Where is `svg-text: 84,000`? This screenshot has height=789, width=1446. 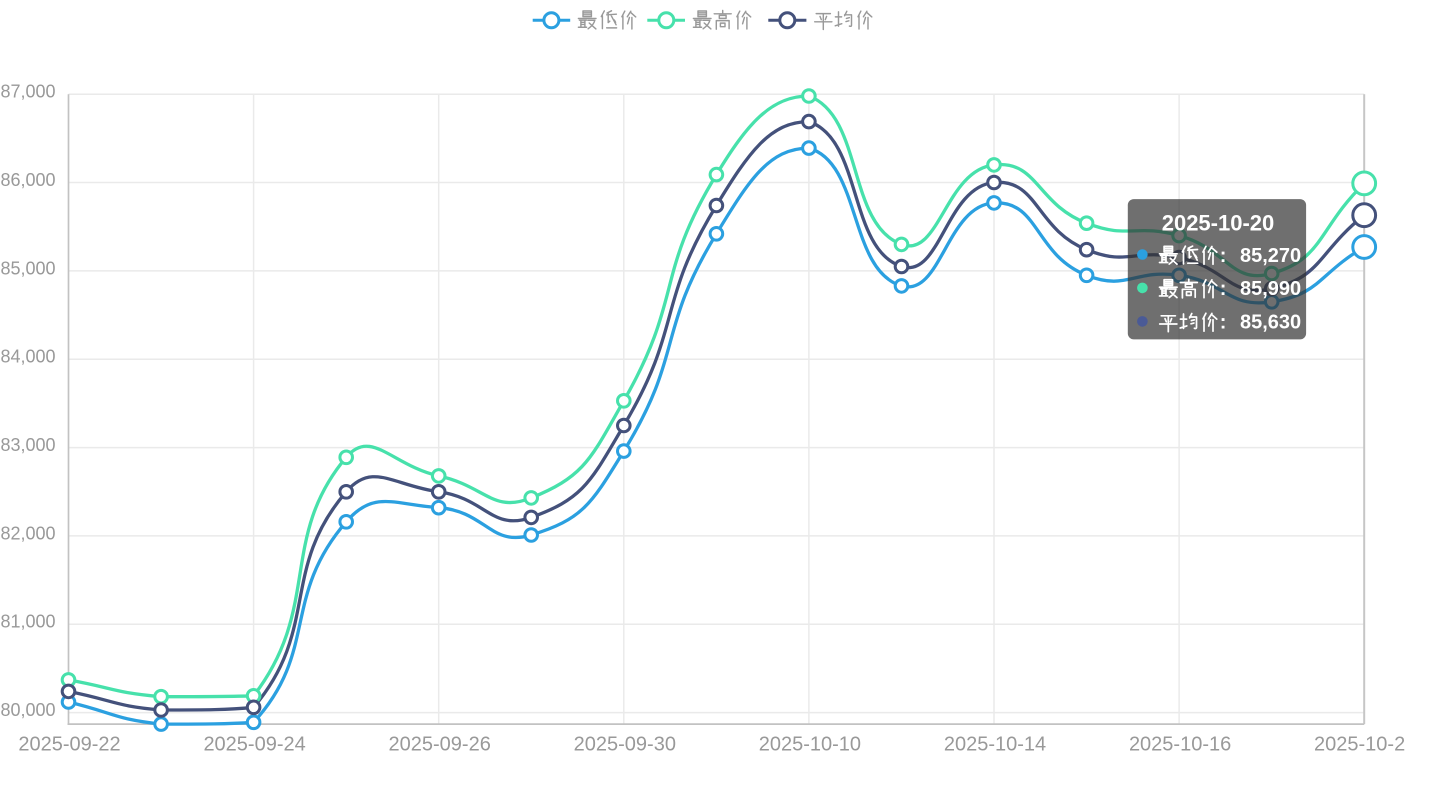 svg-text: 84,000 is located at coordinates (27, 357).